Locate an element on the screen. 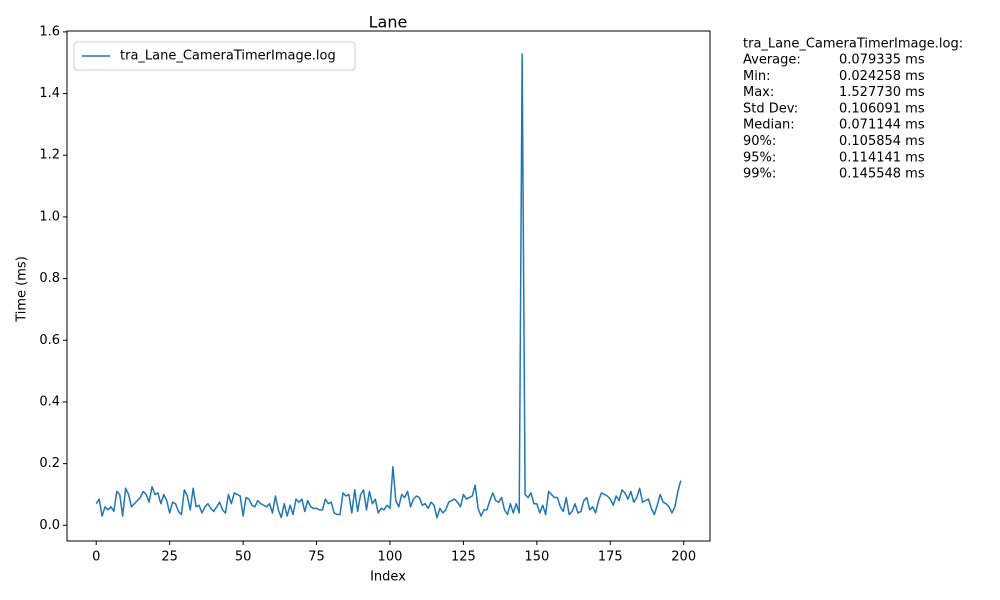 The width and height of the screenshot is (1000, 600). y-axis-label: Time (ms) is located at coordinates (22, 289).